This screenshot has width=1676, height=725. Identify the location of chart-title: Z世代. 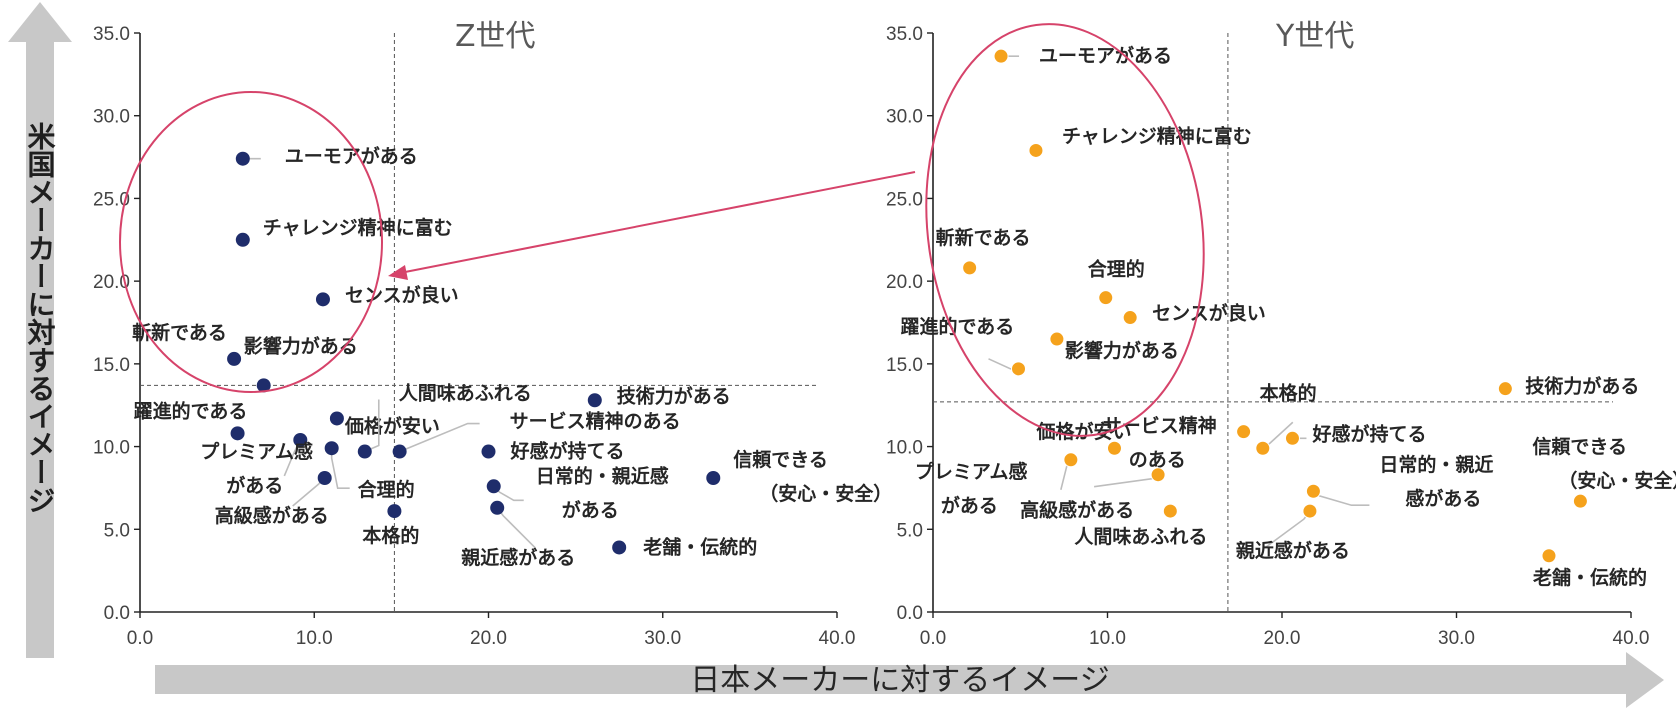
(495, 36).